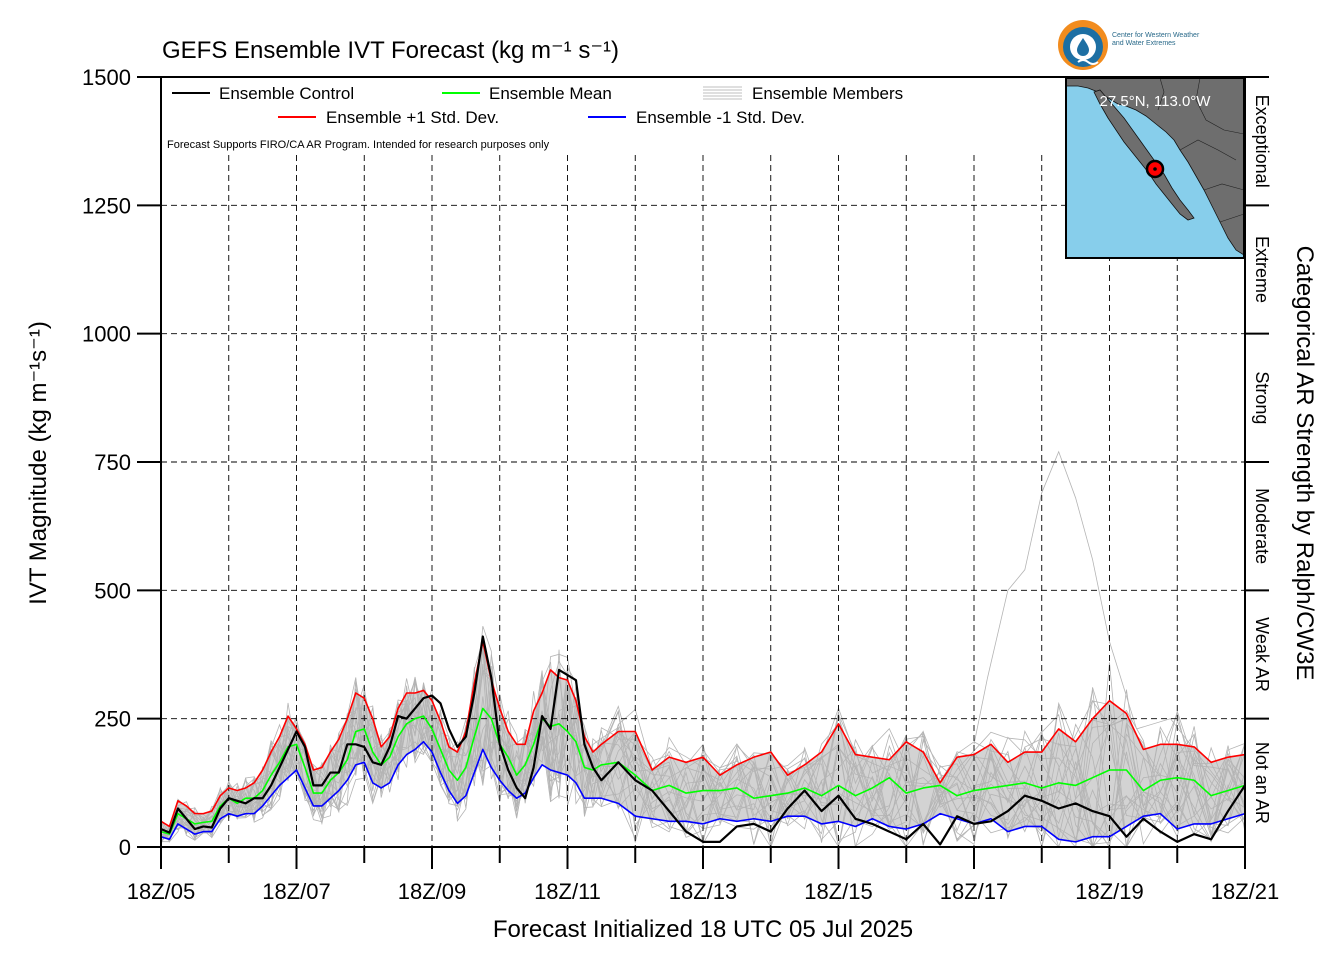 The width and height of the screenshot is (1336, 962). Describe the element at coordinates (296, 891) in the screenshot. I see `x-tick-label: 18Z/07` at that location.